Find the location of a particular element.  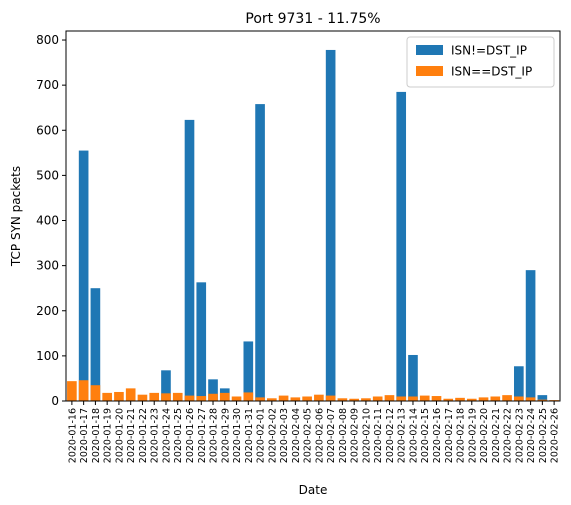

x-tick-label-2020-02-25: 2020-02-25 is located at coordinates (543, 435).